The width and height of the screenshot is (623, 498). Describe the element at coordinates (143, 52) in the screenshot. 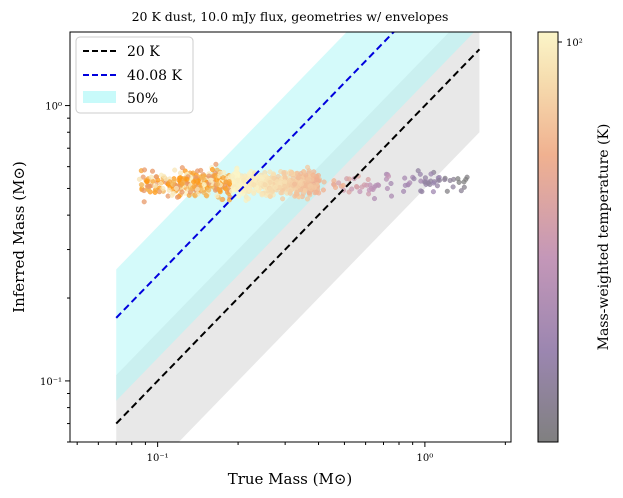

I see `legend-label-20k: 20 K` at that location.